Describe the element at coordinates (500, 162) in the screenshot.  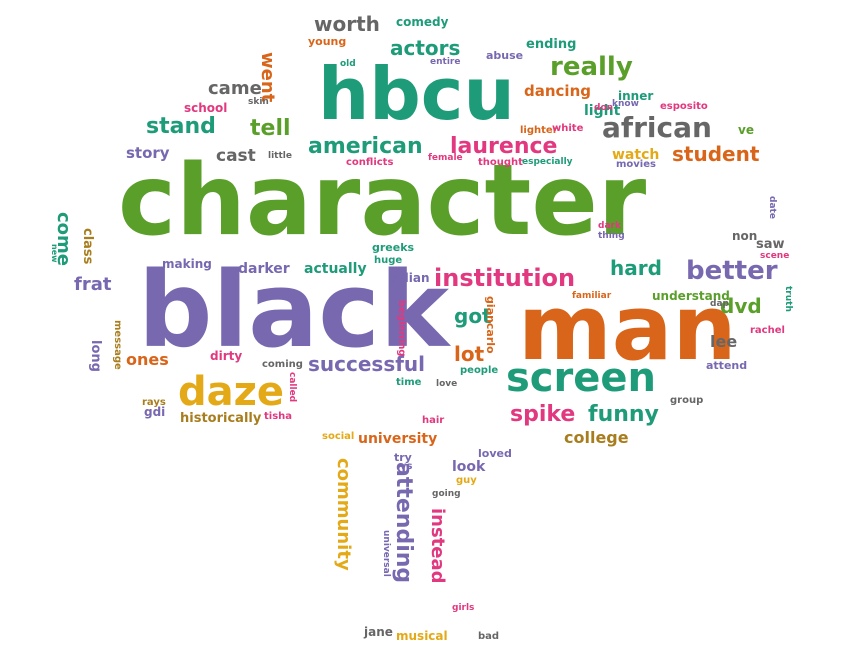
I see `word-thought: thought` at that location.